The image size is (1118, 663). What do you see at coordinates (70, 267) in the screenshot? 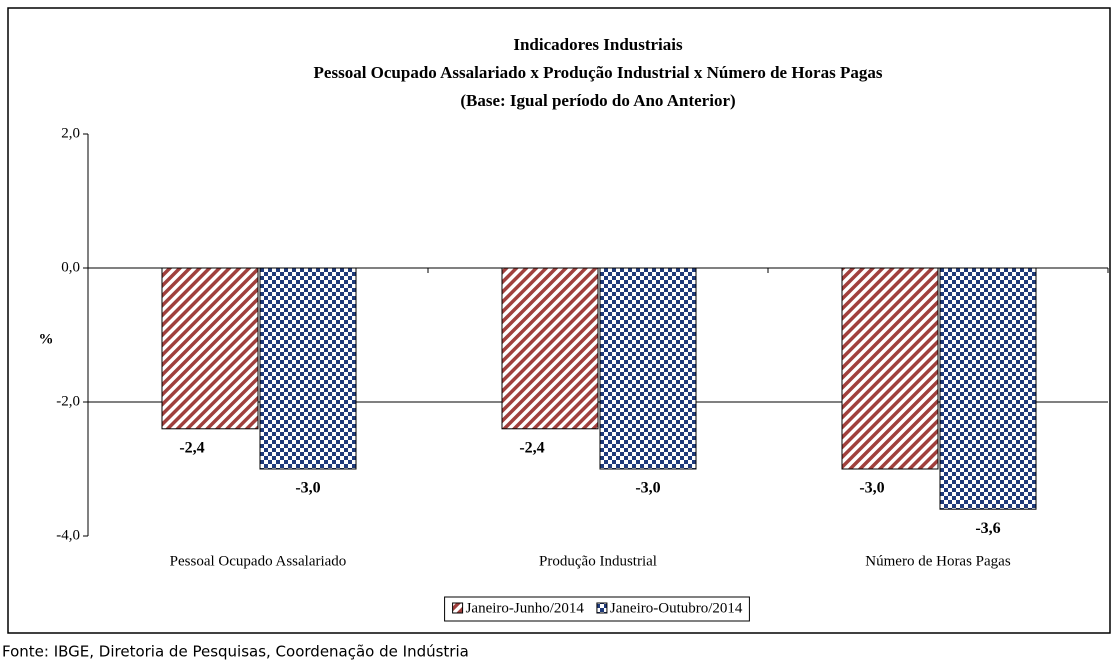
I see `y-tick-label: 0,0` at bounding box center [70, 267].